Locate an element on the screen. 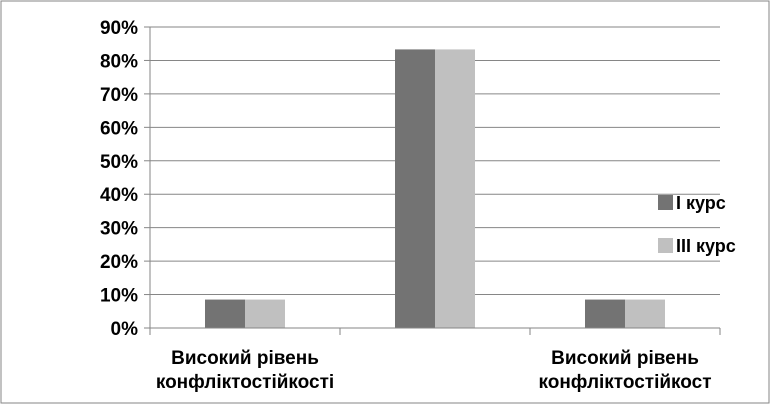 This screenshot has height=404, width=770. x-category-label: конфліктостійкост is located at coordinates (624, 382).